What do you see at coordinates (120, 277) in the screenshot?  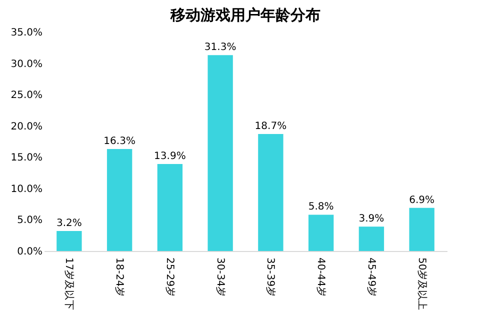 I see `x-tick-label: 18-24岁` at bounding box center [120, 277].